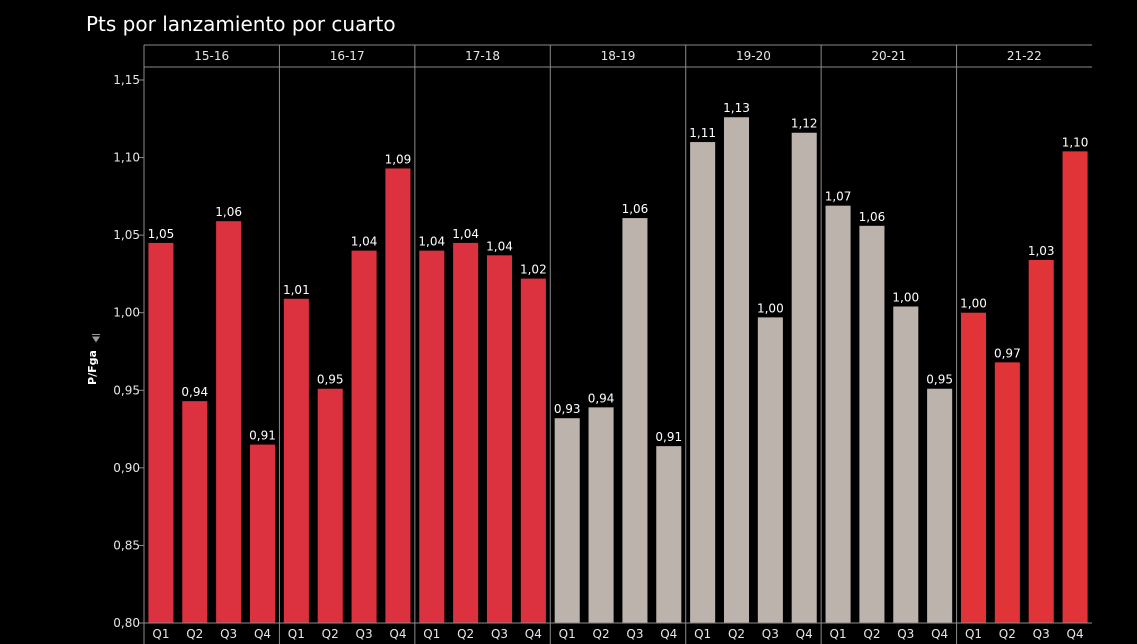  I want to click on bar-19-20-Q1, so click(703, 383).